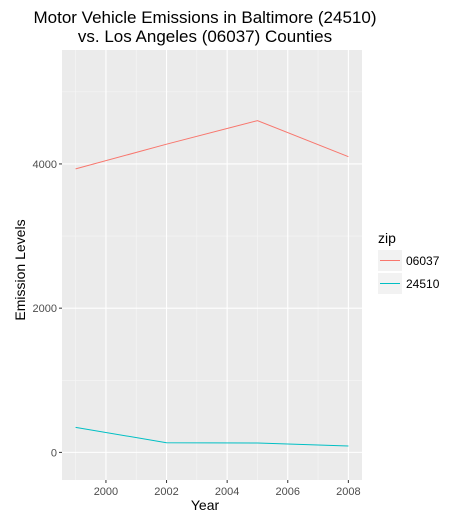 The width and height of the screenshot is (465, 522). Describe the element at coordinates (423, 261) in the screenshot. I see `legend-label-06037: 06037` at that location.